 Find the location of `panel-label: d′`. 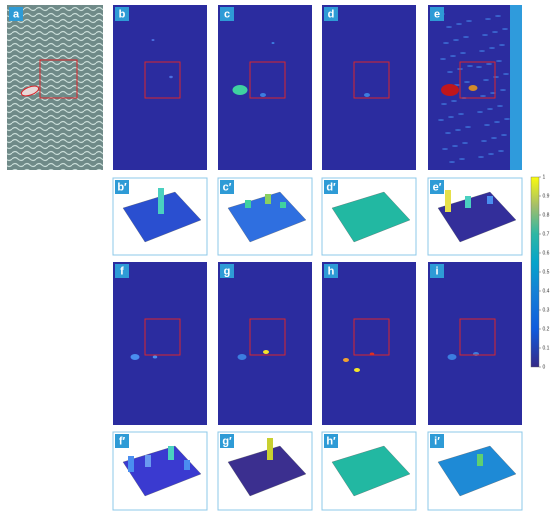

panel-label: d′ is located at coordinates (331, 187).